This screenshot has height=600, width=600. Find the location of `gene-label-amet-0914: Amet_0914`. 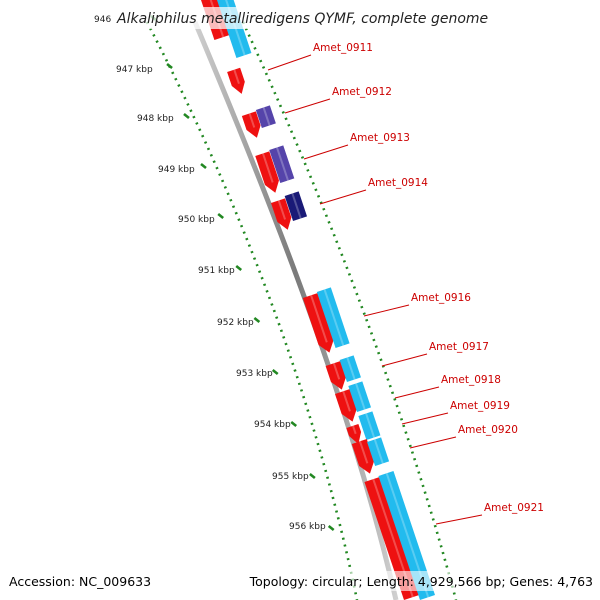

gene-label-amet-0914: Amet_0914 is located at coordinates (398, 183).